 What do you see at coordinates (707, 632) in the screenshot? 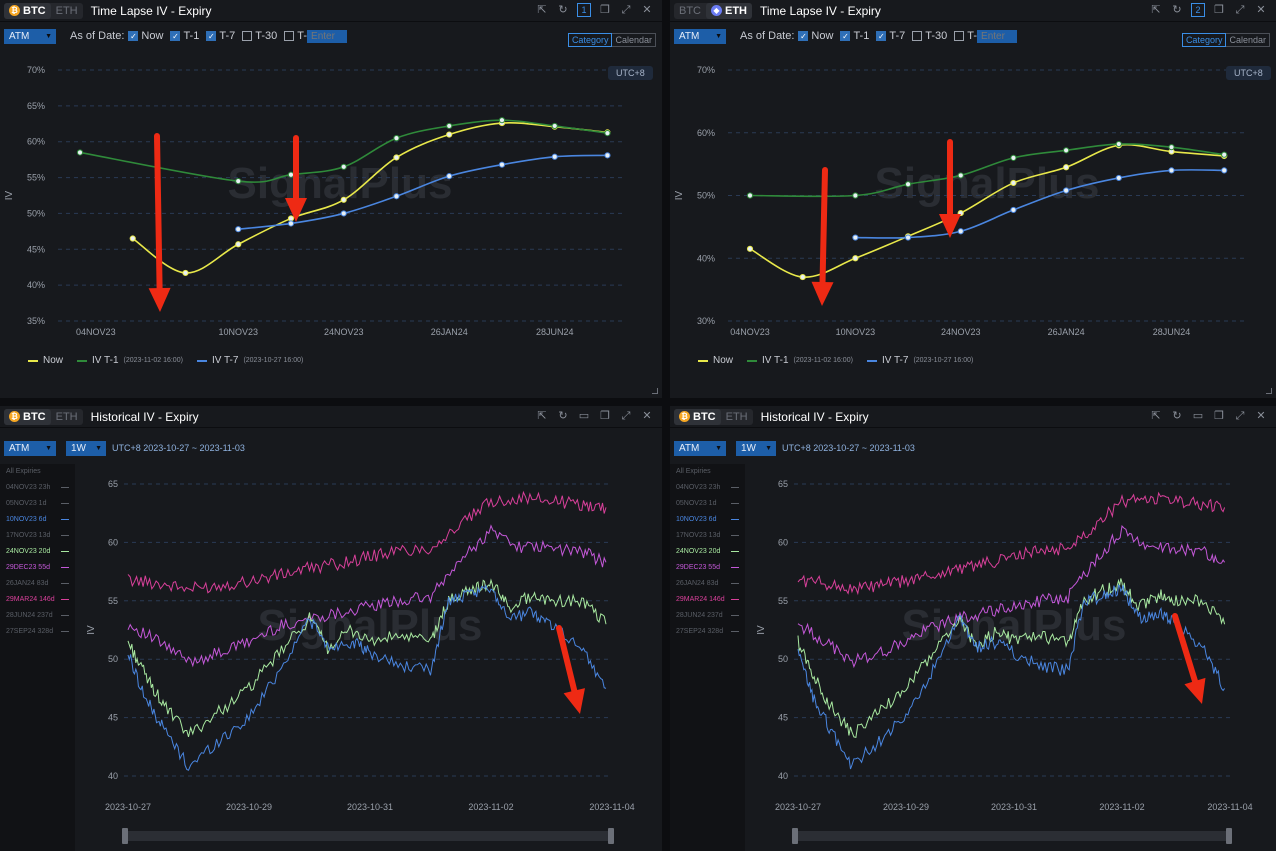
I see `expiry-item: 27SEP24 328d` at bounding box center [707, 632].